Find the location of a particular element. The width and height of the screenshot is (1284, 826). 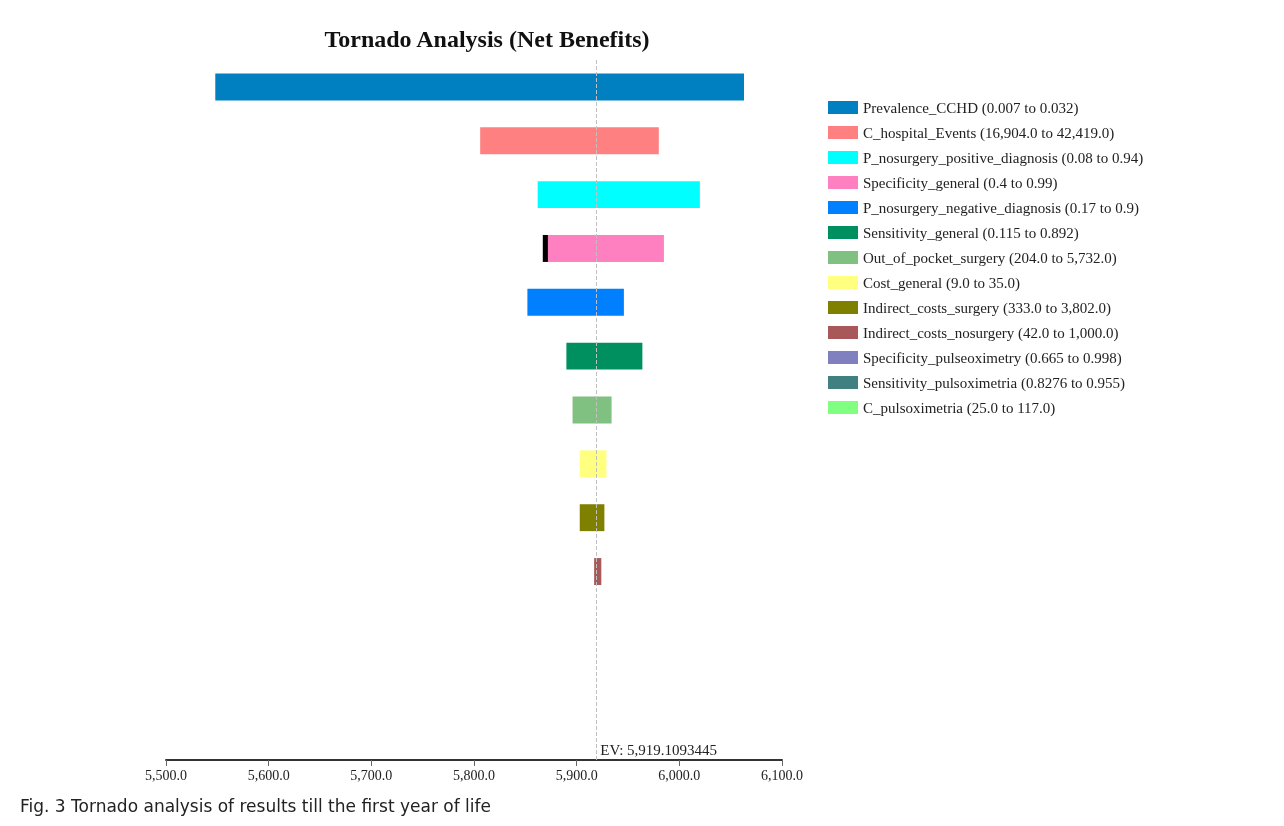

x-tick-label: 5,500.0 is located at coordinates (166, 775).